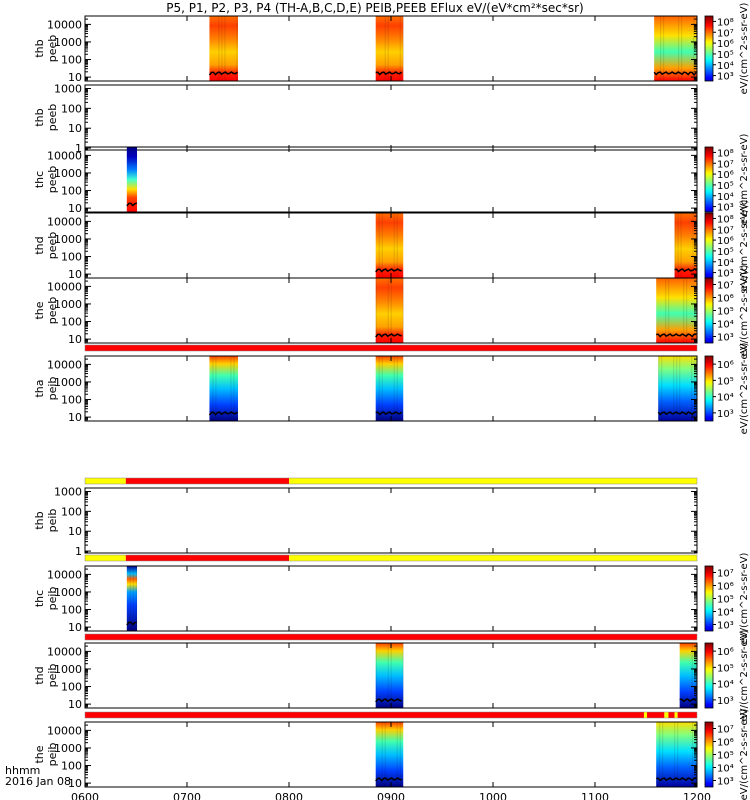  I want to click on colorbar-tick-label: 10⁶, so click(725, 299).